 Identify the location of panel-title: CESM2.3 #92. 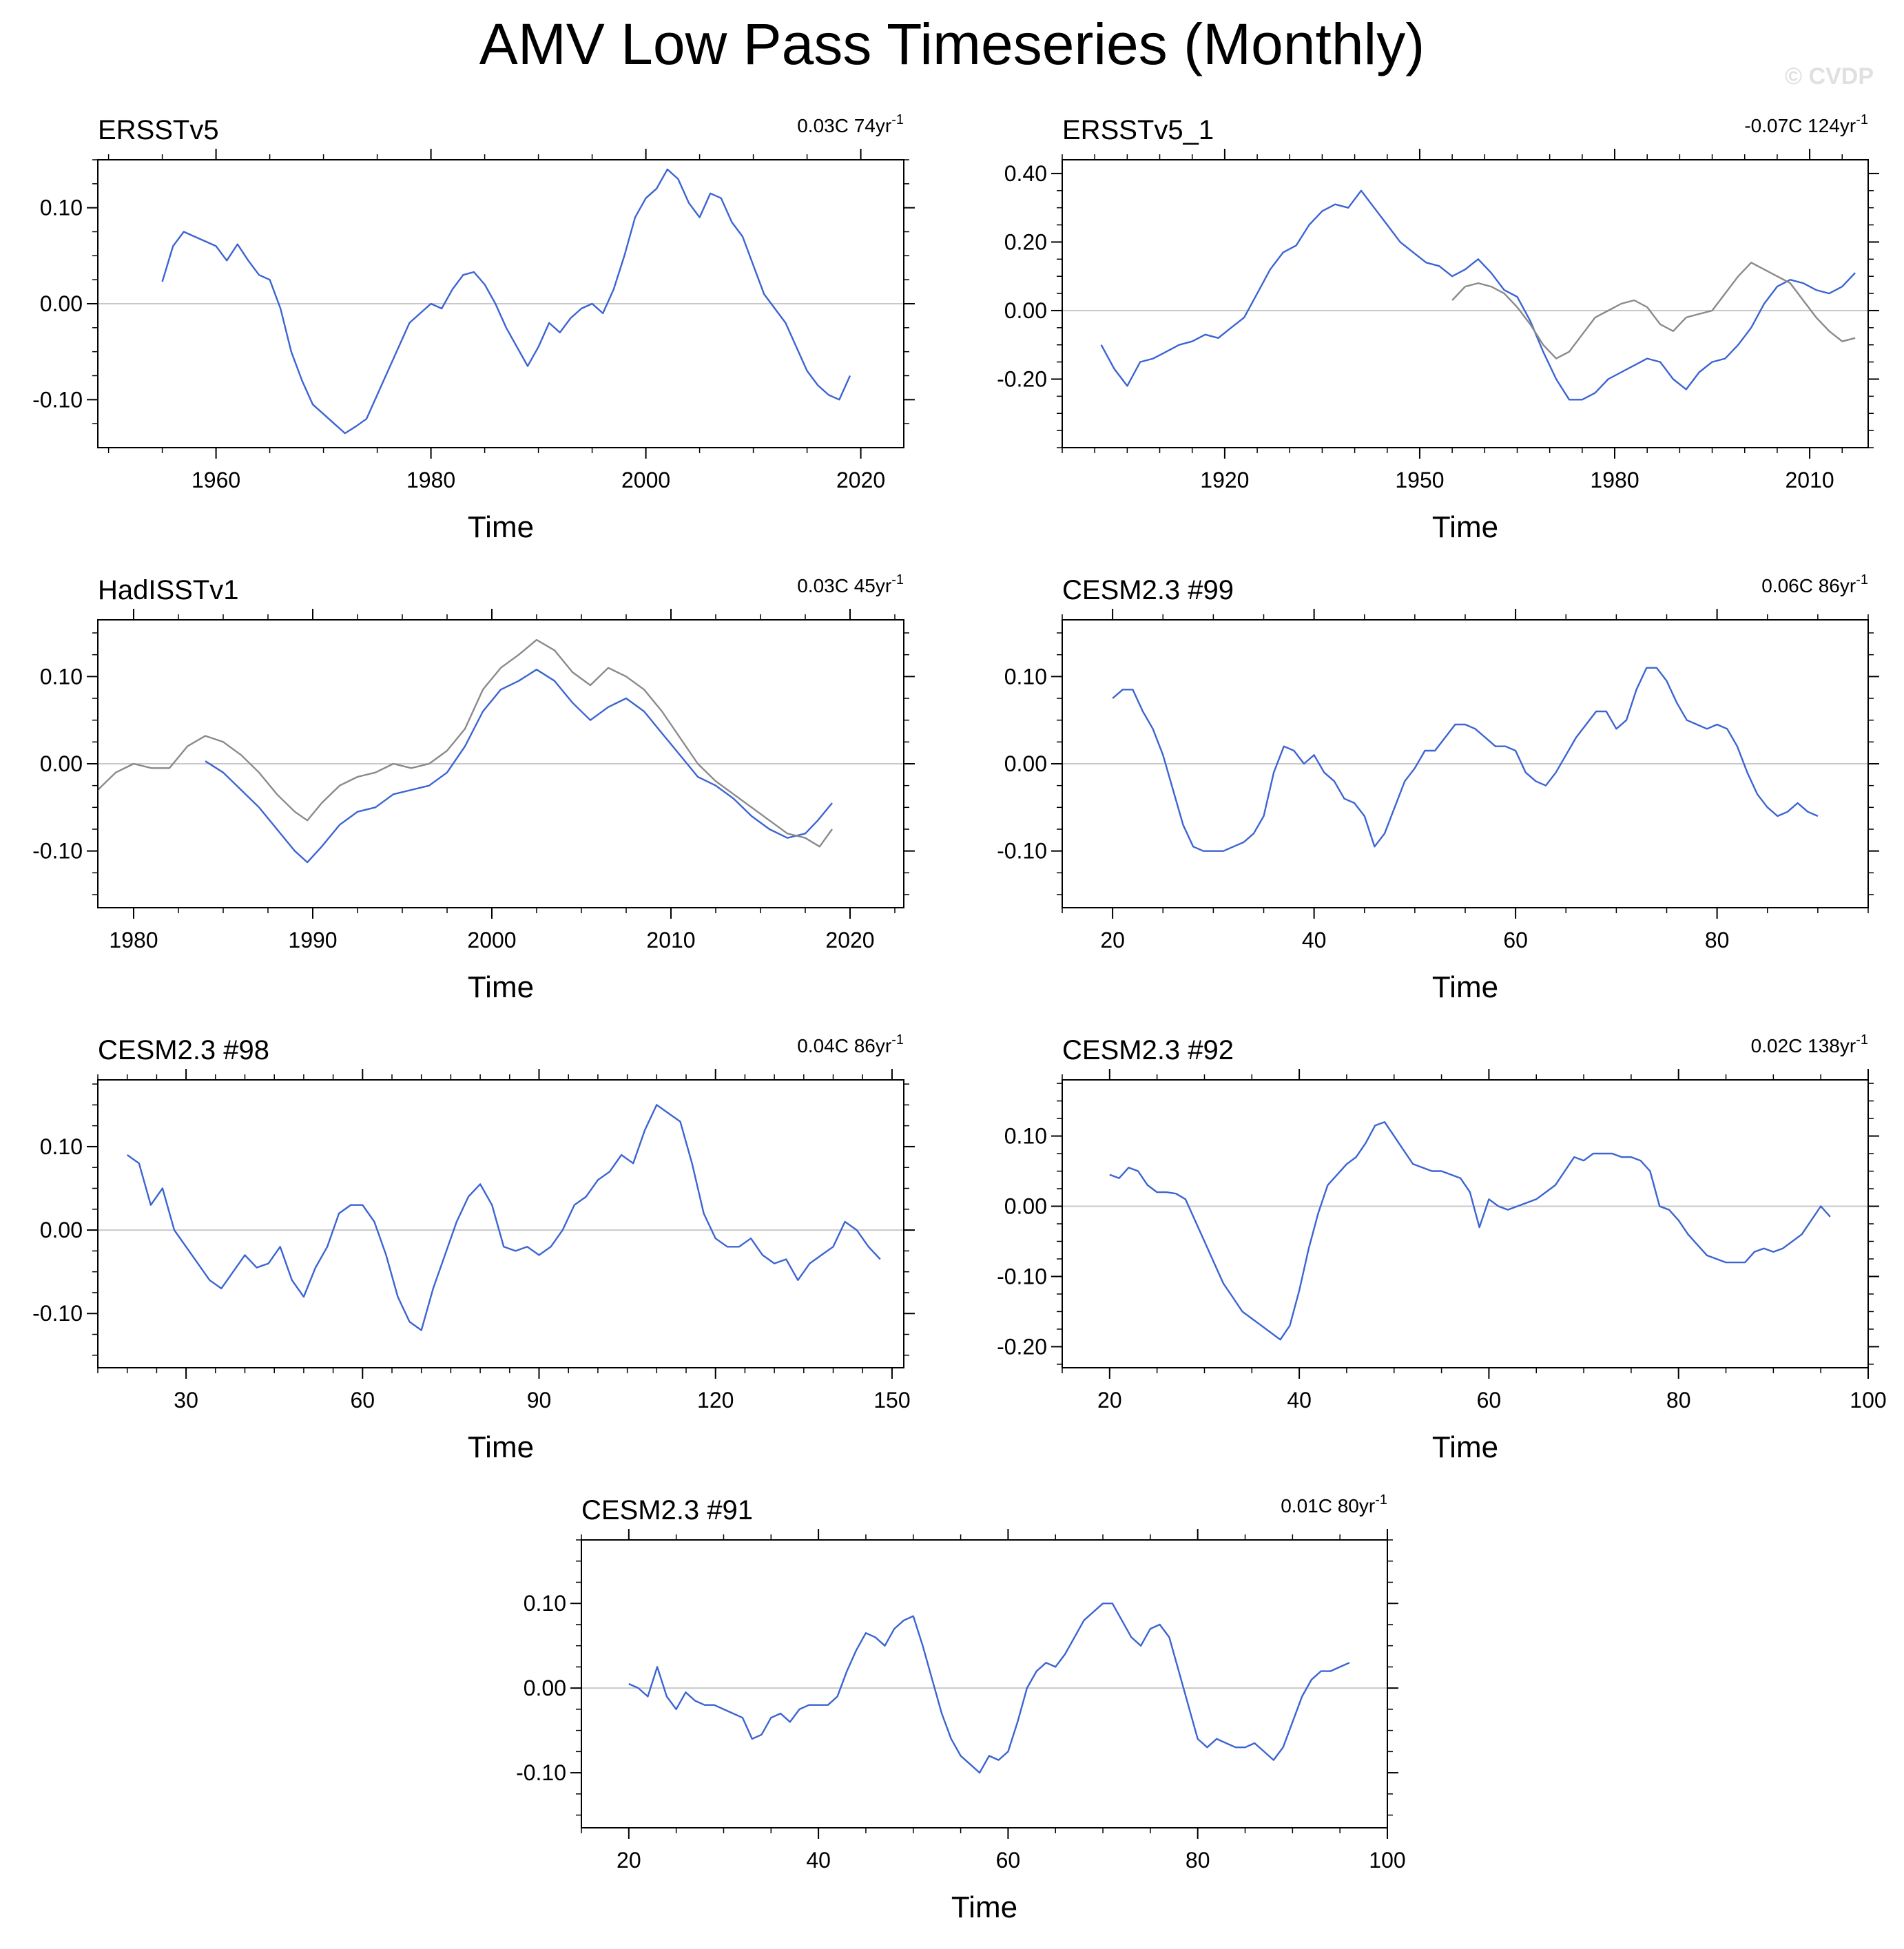
(1148, 1050).